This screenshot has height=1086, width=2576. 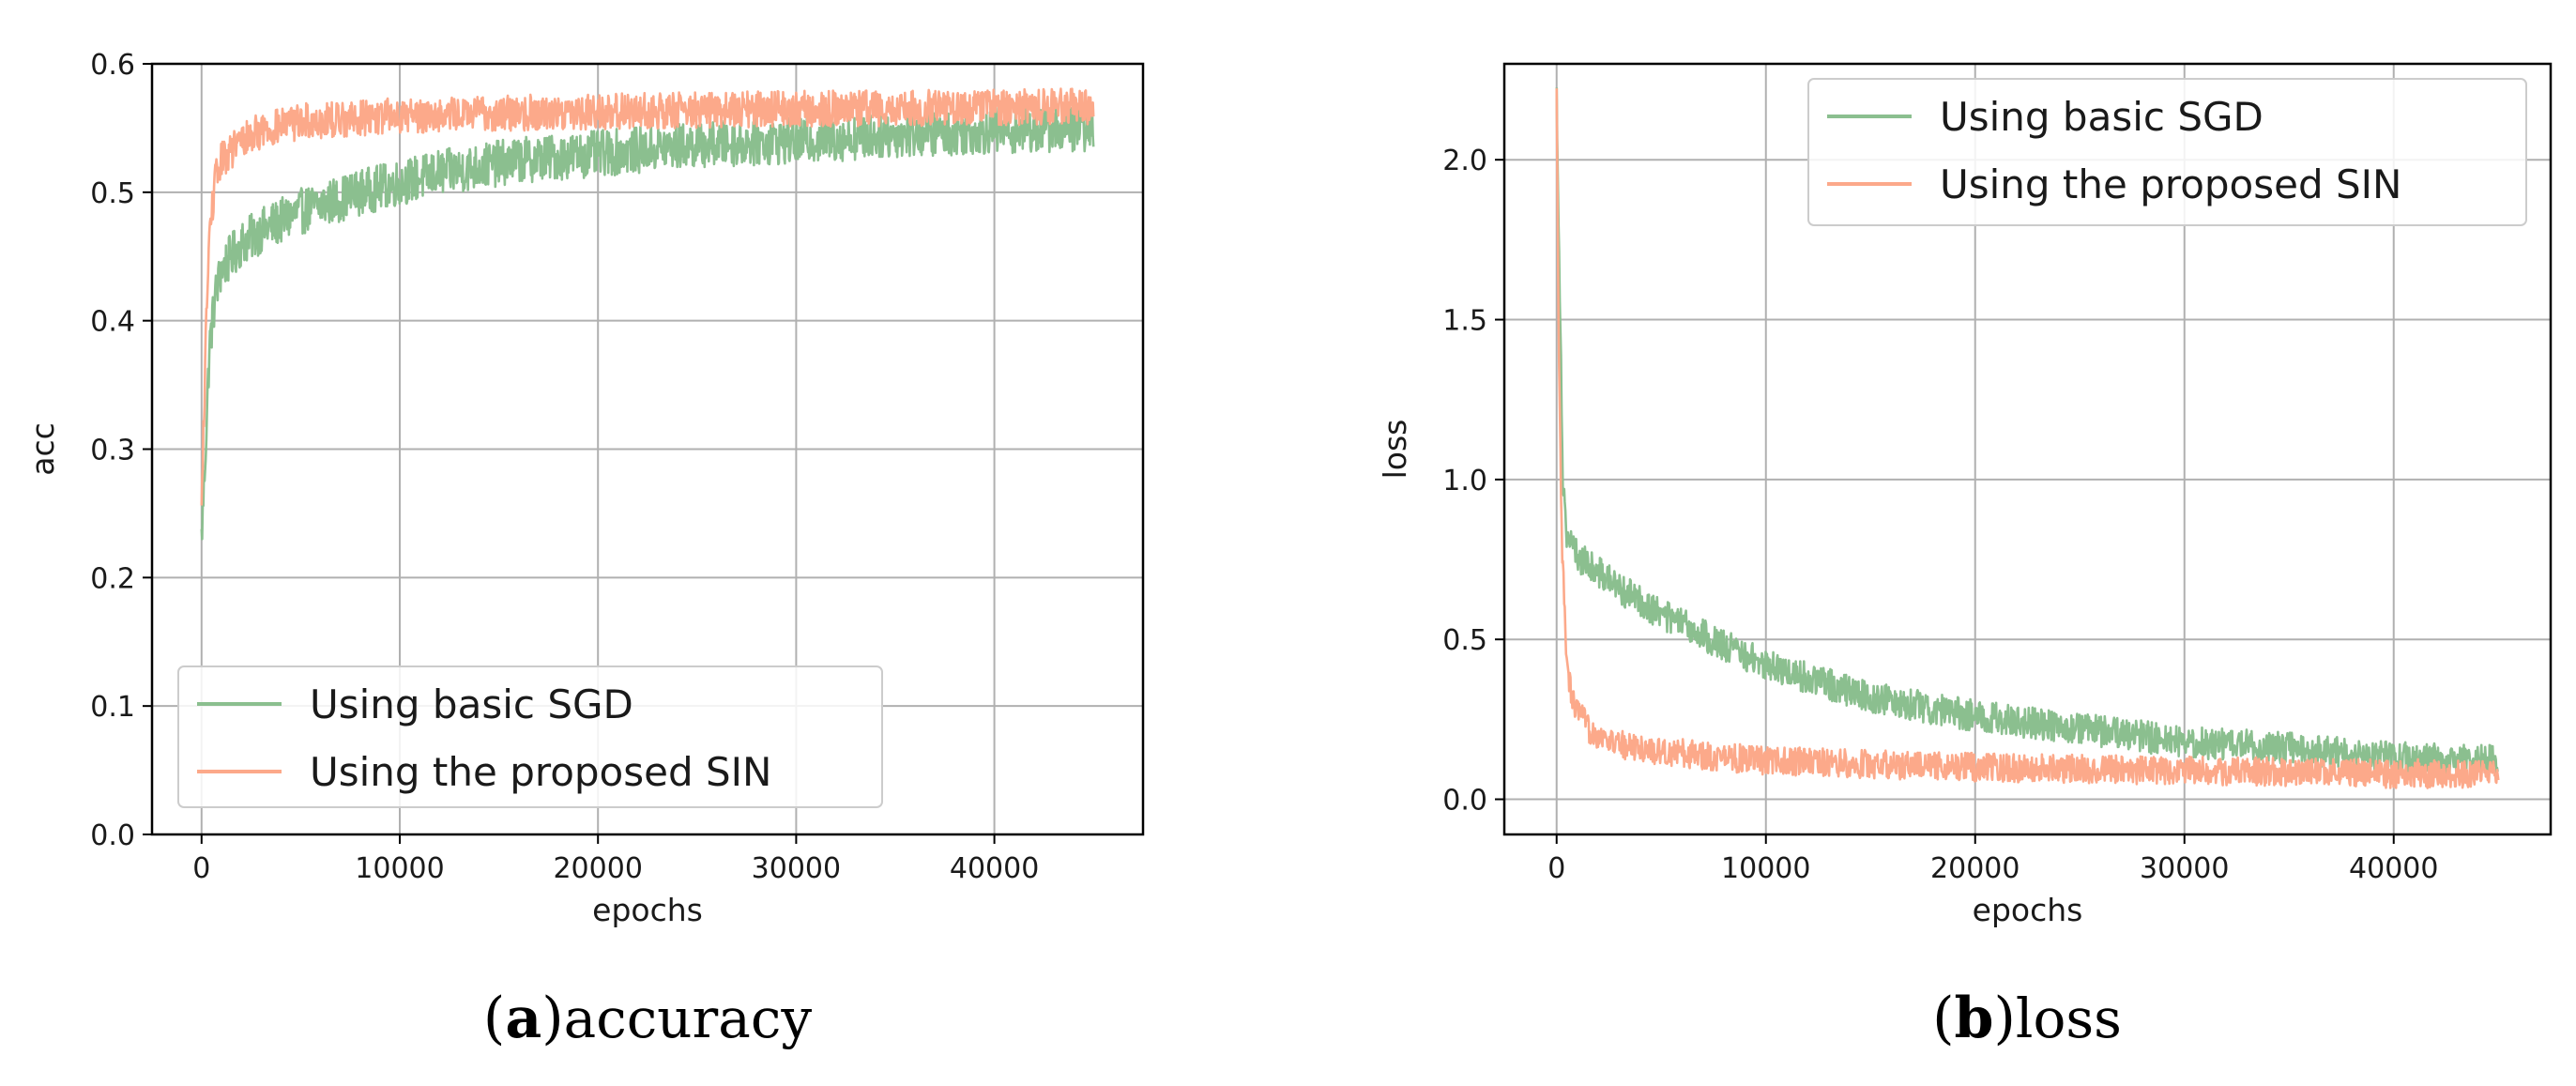 What do you see at coordinates (112, 707) in the screenshot?
I see `accuracy-y-tick-label-1: 0.1` at bounding box center [112, 707].